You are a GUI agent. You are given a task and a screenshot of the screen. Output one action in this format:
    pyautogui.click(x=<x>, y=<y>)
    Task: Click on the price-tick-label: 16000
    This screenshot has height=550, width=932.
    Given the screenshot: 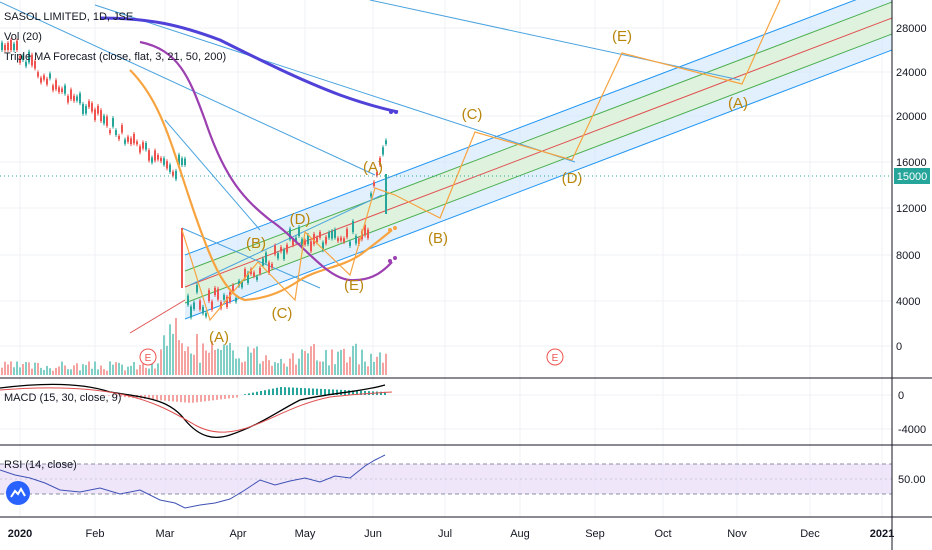 What is the action you would take?
    pyautogui.click(x=911, y=163)
    